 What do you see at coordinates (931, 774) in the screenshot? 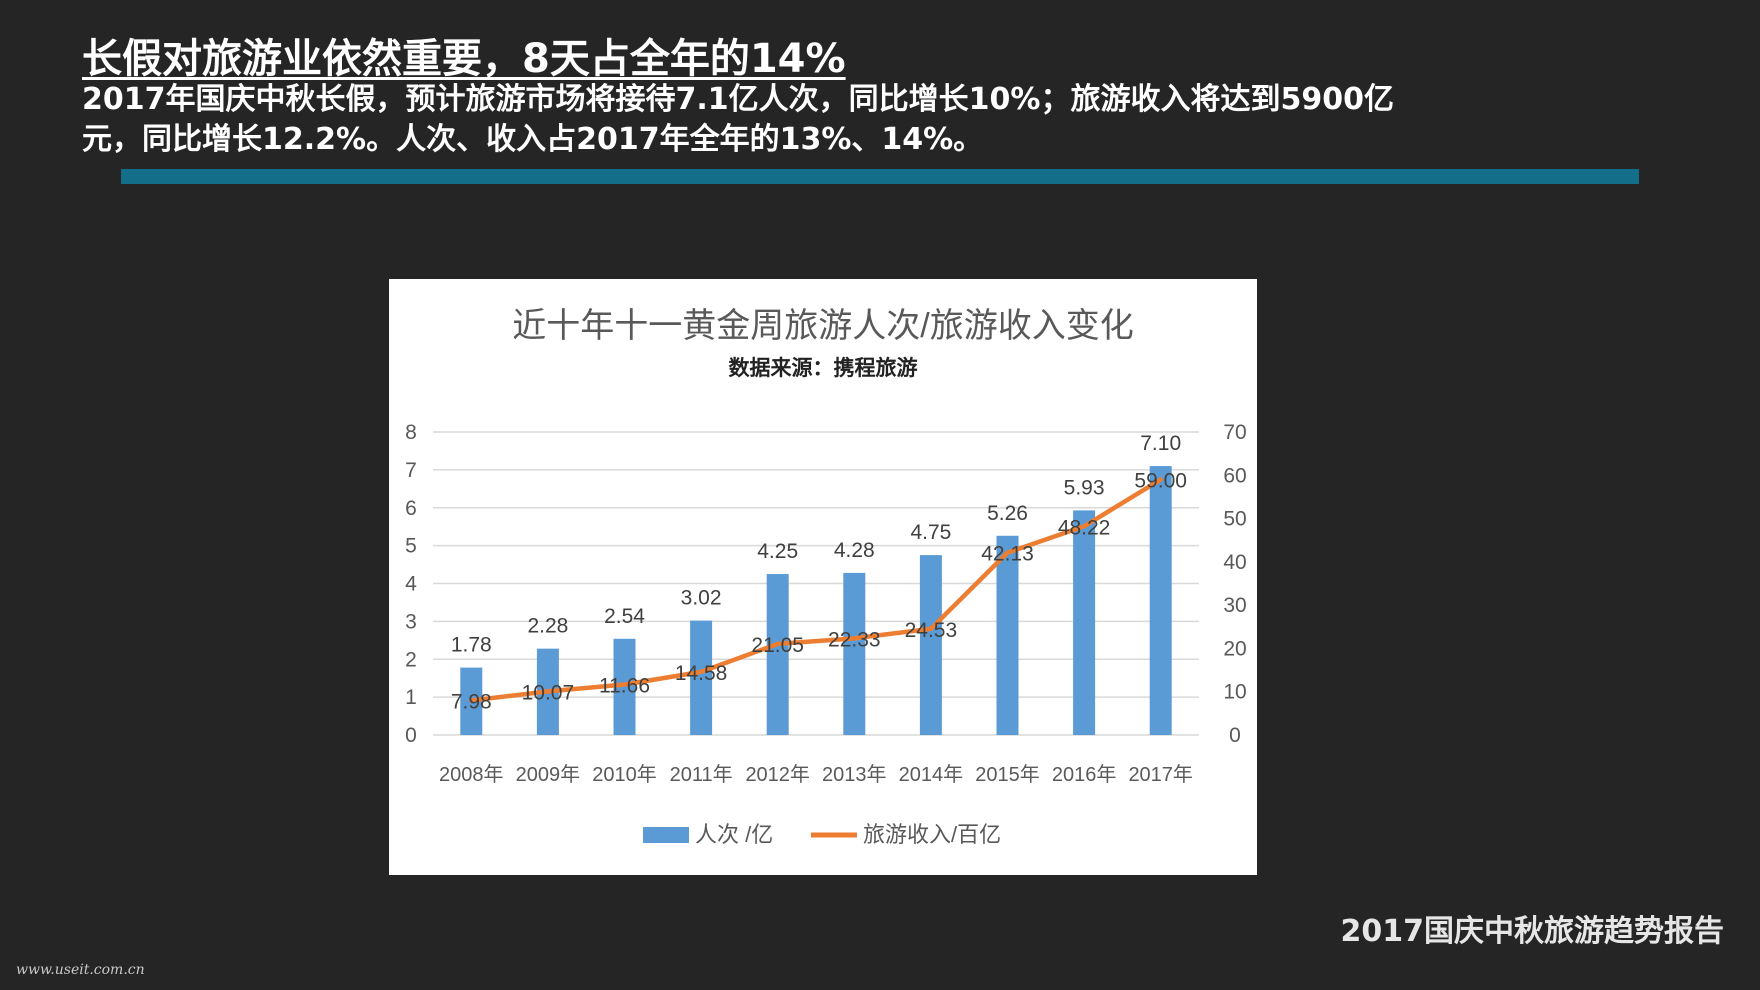
I see `x-axis-tick-label: 2014年` at bounding box center [931, 774].